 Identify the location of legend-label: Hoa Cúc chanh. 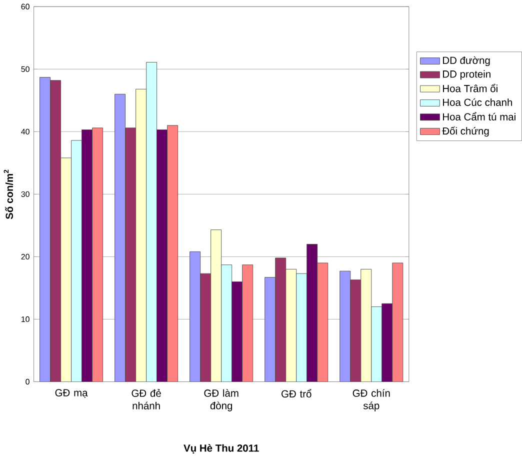
(477, 102).